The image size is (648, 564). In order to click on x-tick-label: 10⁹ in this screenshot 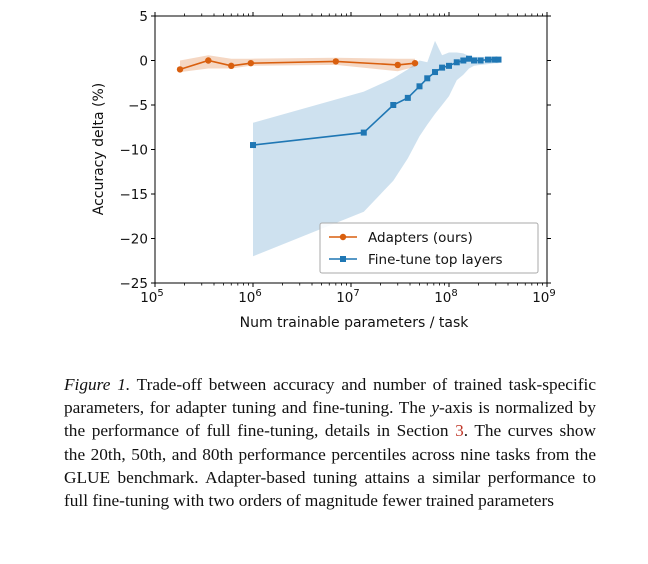, I will do `click(544, 297)`.